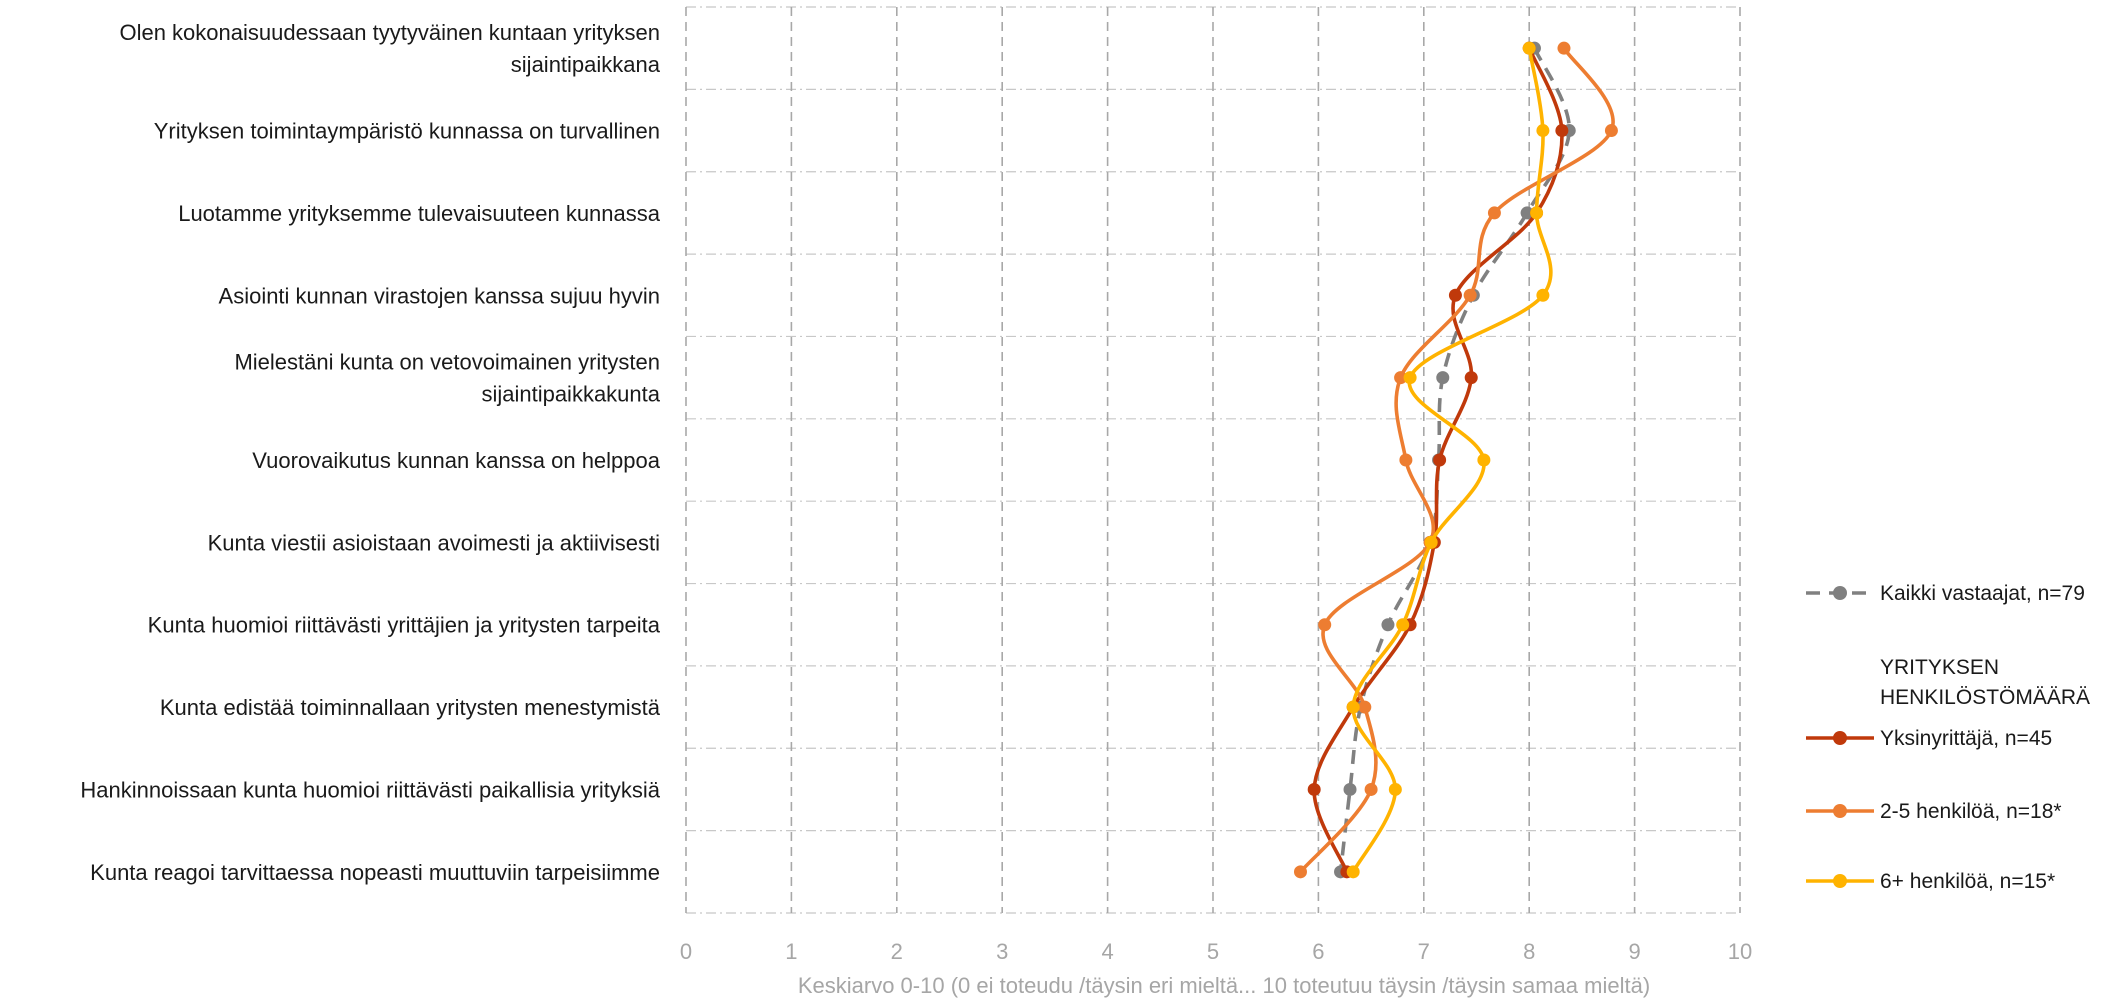  Describe the element at coordinates (791, 951) in the screenshot. I see `x-tick-label: 1` at that location.